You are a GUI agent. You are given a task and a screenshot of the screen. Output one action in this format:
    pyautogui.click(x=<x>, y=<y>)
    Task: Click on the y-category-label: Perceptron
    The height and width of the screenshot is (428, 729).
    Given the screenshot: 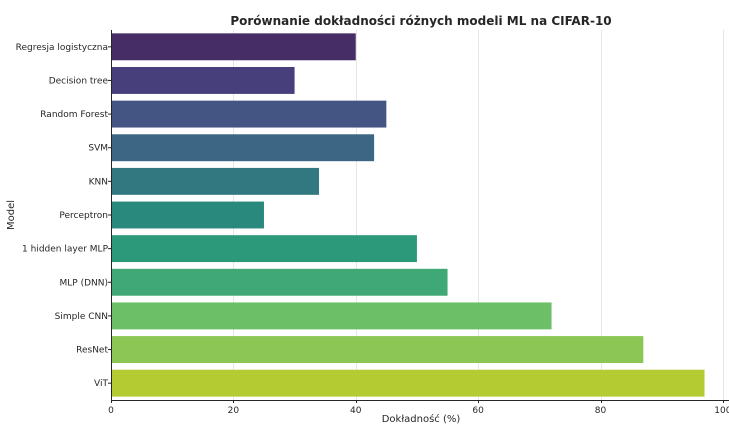 What is the action you would take?
    pyautogui.click(x=83, y=216)
    